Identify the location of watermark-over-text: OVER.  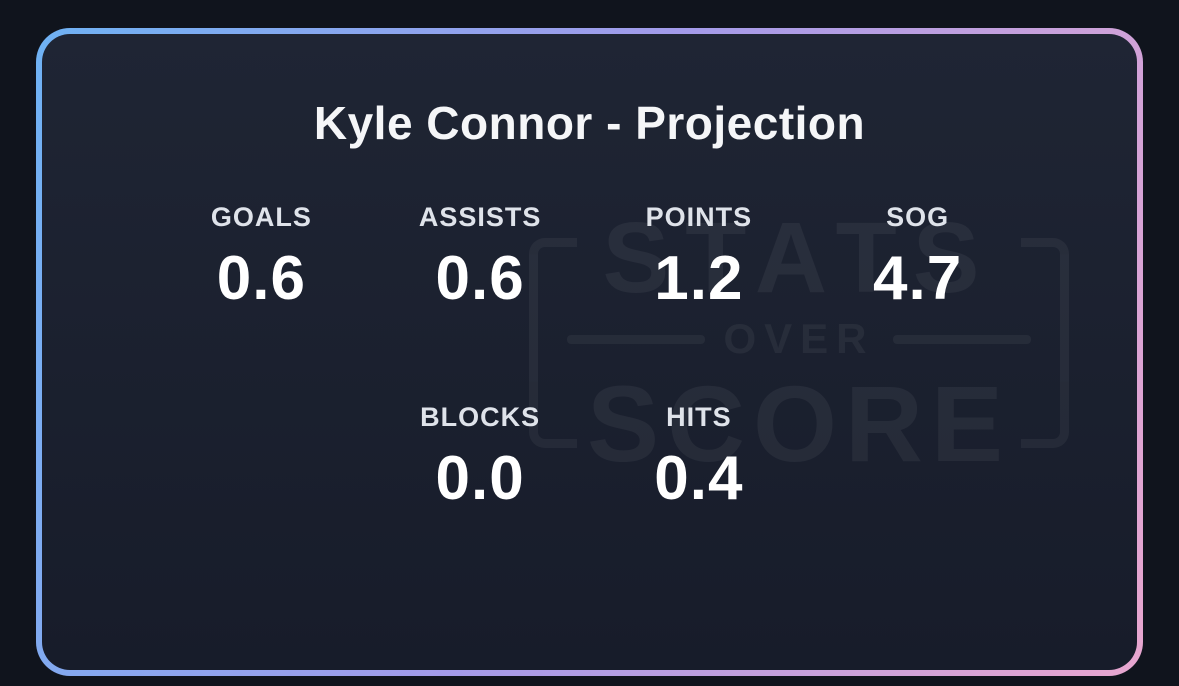
(799, 338).